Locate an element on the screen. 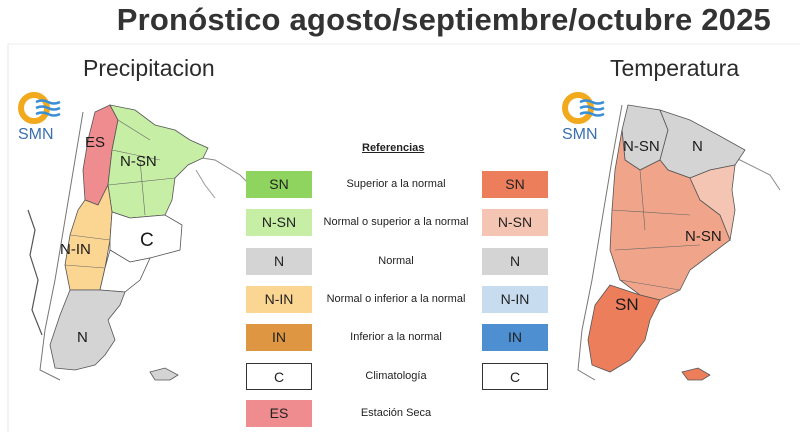 The image size is (807, 439). precip-label-nin: N-IN is located at coordinates (75, 249).